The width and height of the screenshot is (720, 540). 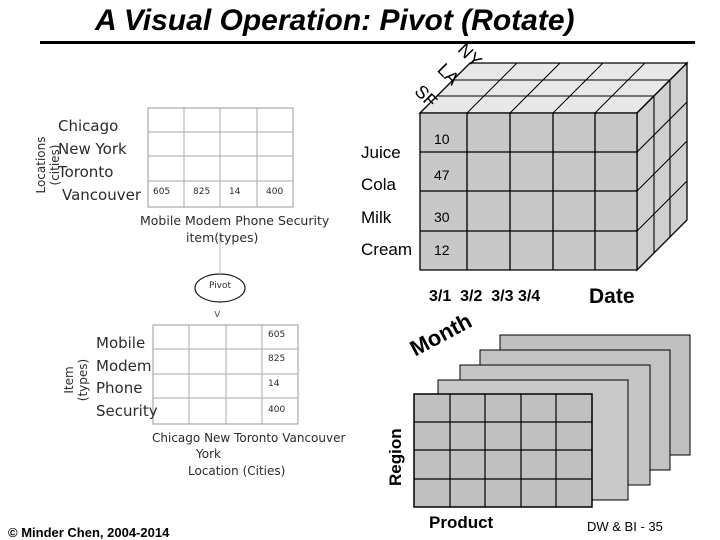 What do you see at coordinates (485, 296) in the screenshot?
I see `cube-date-ticks: 3/1 3/2 3/3 3/4` at bounding box center [485, 296].